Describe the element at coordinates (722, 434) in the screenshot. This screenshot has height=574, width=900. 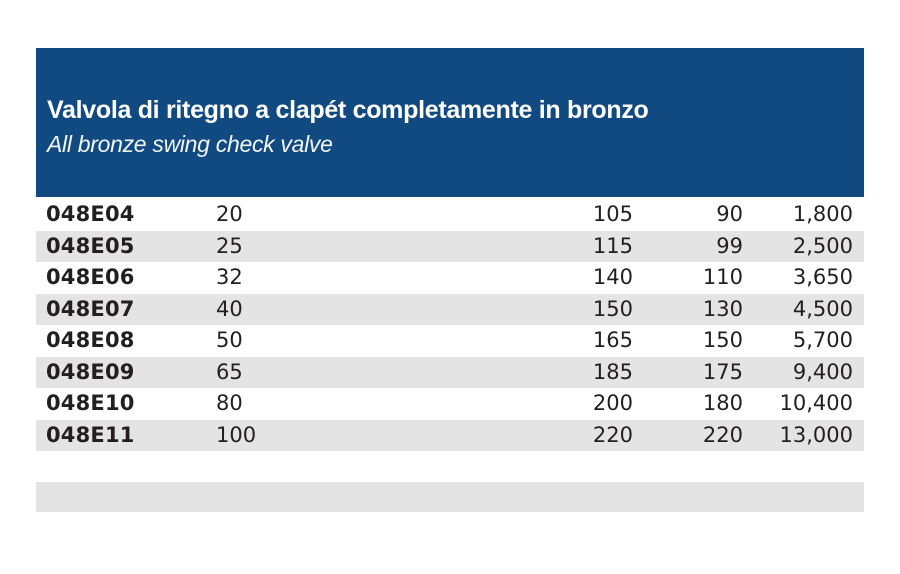
I see `col4-cell: 220` at that location.